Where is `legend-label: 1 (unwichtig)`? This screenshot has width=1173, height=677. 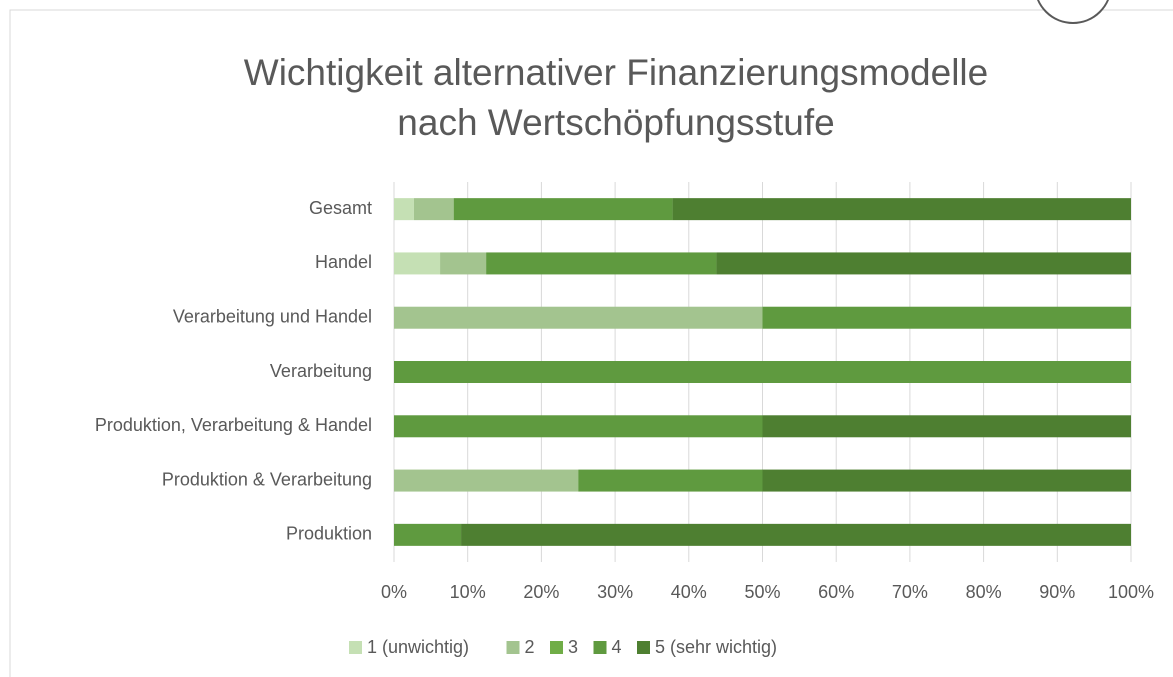 legend-label: 1 (unwichtig) is located at coordinates (418, 647).